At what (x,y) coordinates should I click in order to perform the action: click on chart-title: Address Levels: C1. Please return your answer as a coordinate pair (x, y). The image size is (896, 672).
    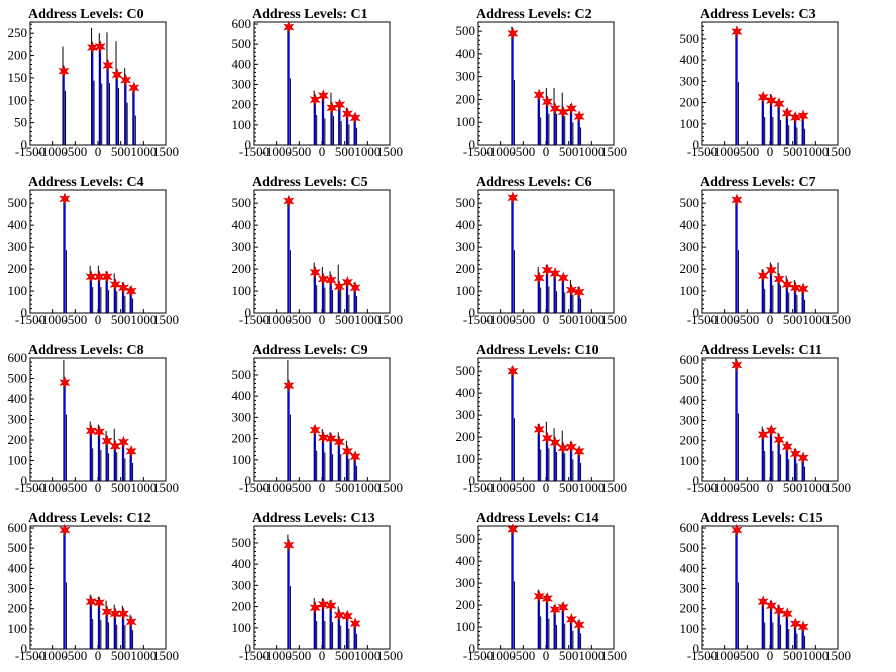
    Looking at the image, I should click on (310, 14).